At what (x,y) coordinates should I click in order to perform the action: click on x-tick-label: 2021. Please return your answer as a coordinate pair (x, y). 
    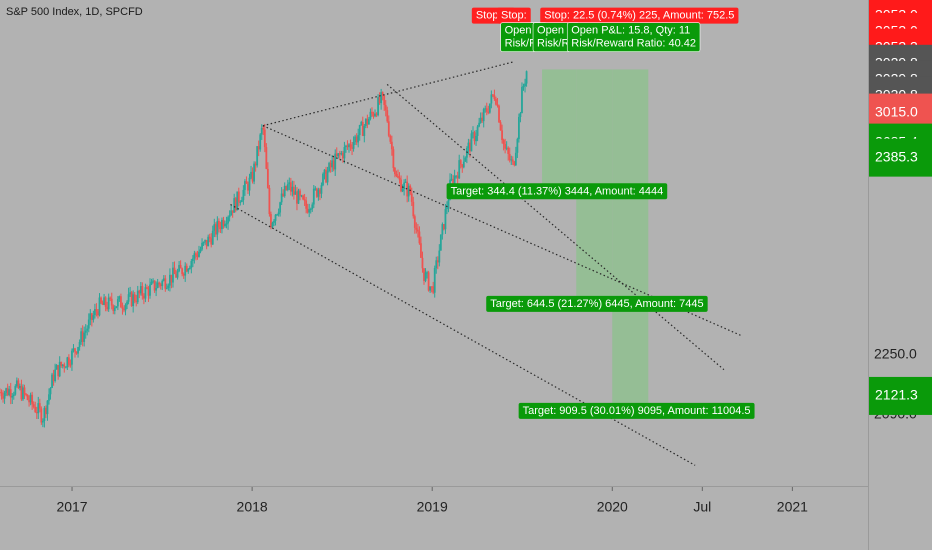
    Looking at the image, I should click on (792, 507).